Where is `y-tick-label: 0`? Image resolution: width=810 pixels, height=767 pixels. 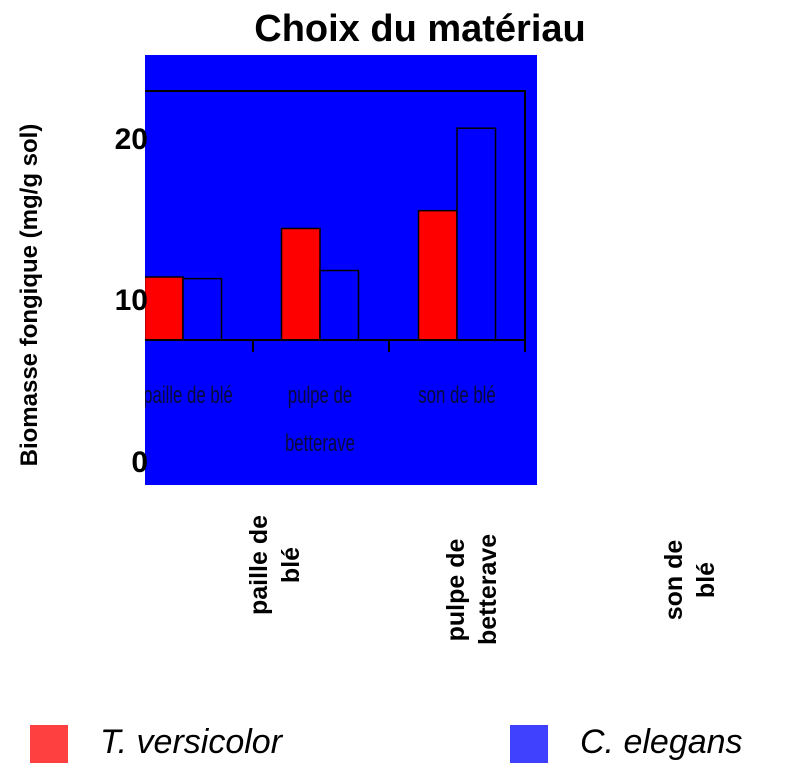 y-tick-label: 0 is located at coordinates (139, 462).